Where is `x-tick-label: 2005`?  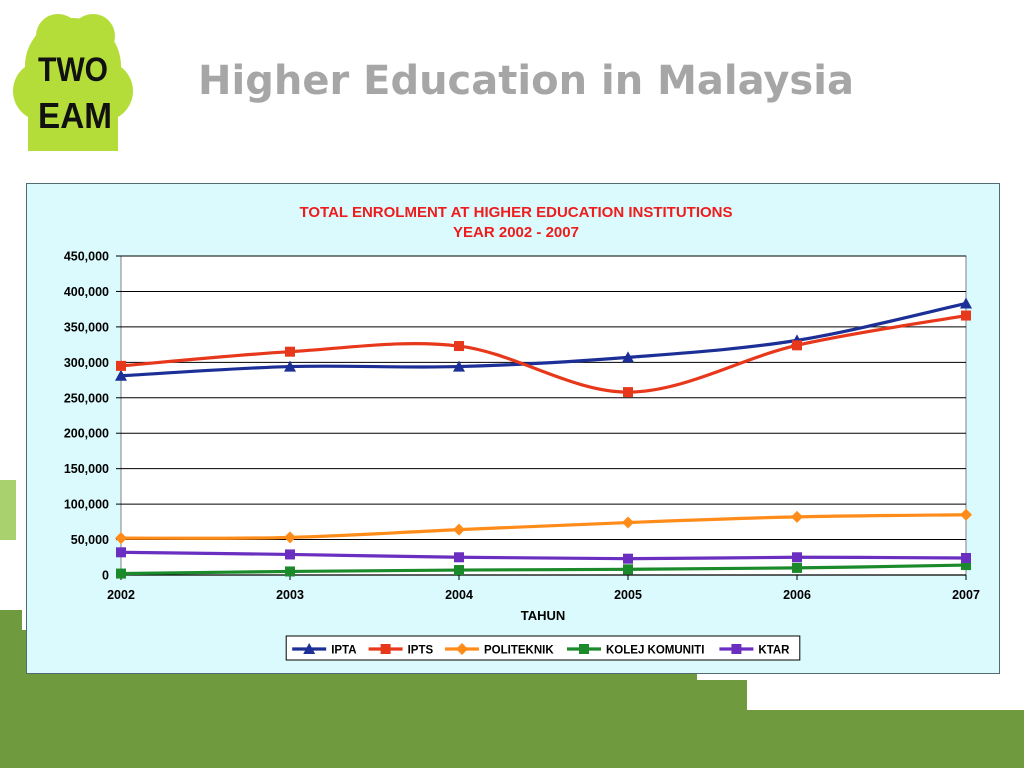 x-tick-label: 2005 is located at coordinates (628, 595).